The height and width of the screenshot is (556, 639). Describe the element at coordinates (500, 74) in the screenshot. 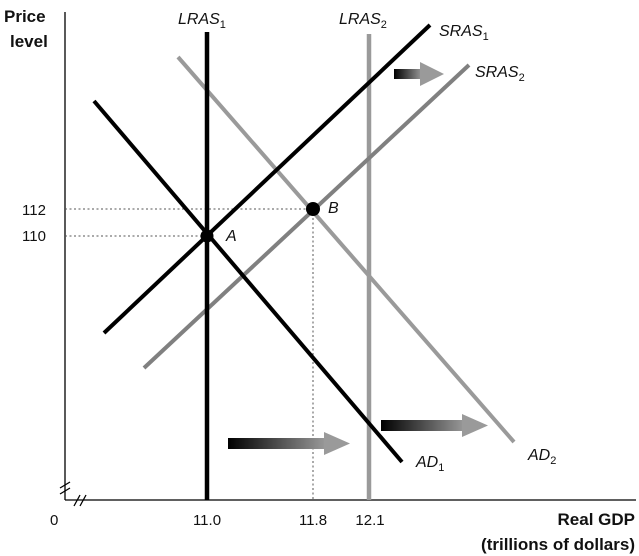

I see `sras2-label: SRAS2` at that location.